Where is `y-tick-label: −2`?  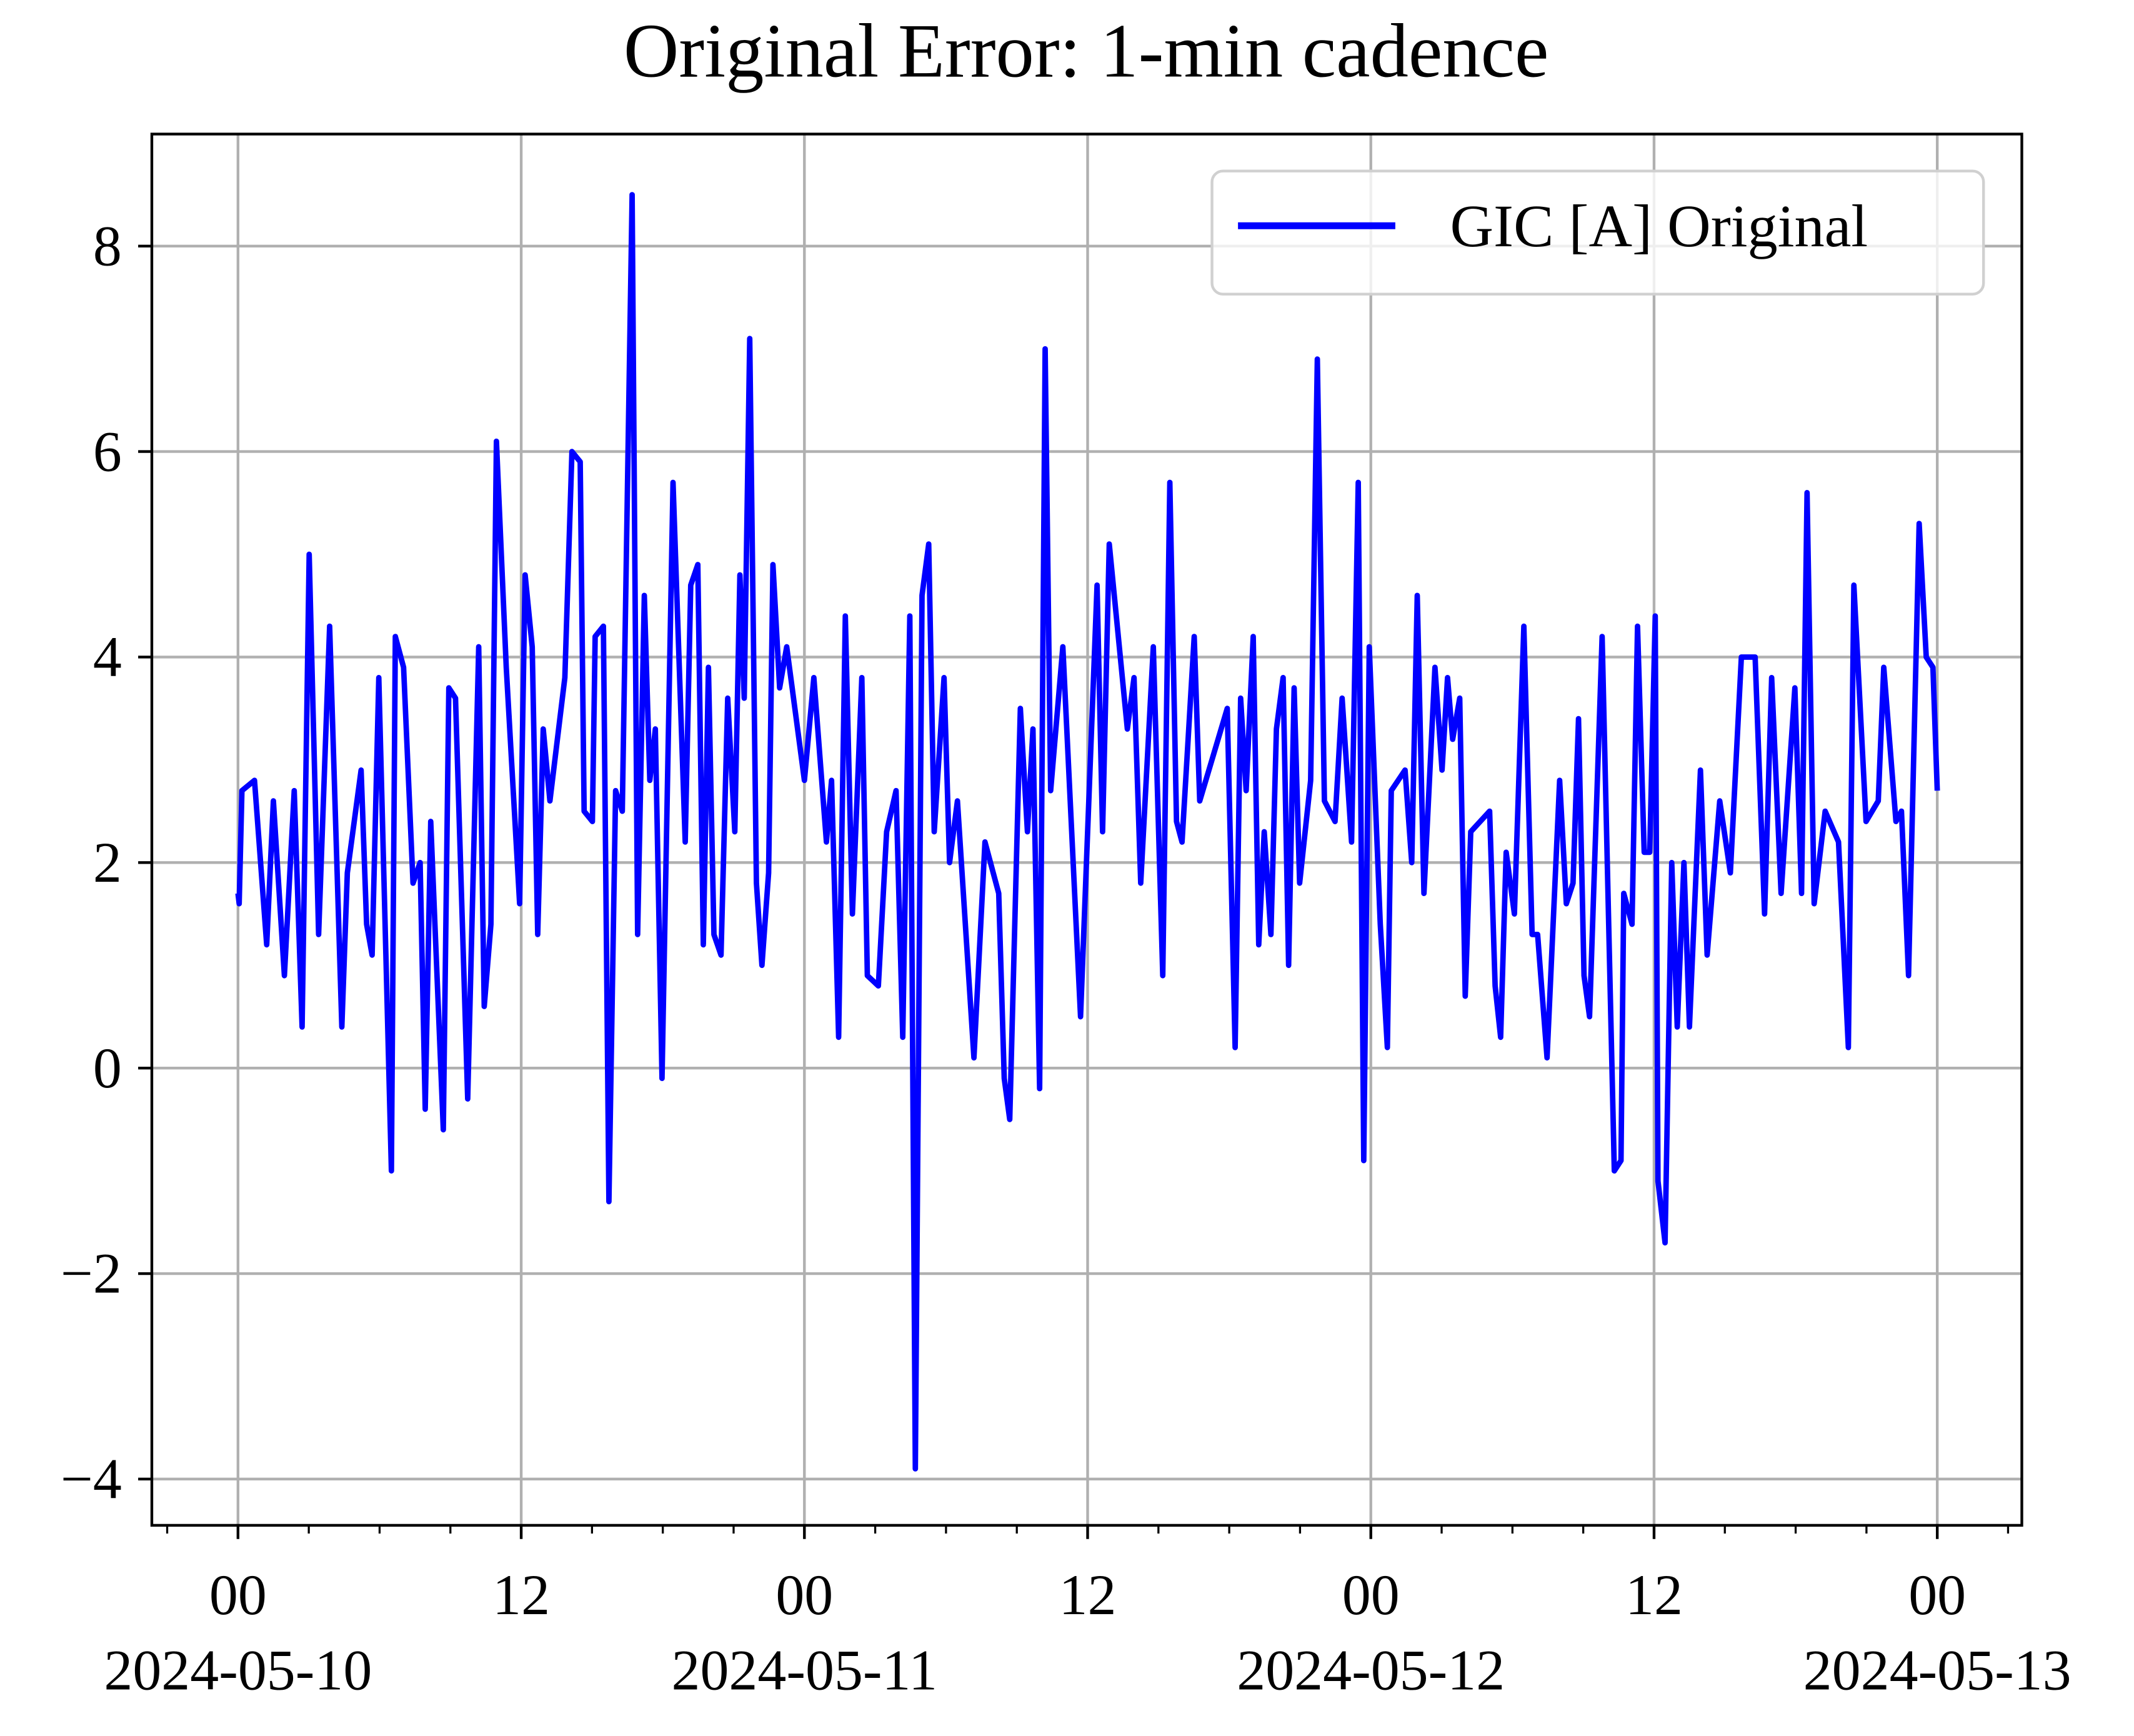 y-tick-label: −2 is located at coordinates (91, 1273).